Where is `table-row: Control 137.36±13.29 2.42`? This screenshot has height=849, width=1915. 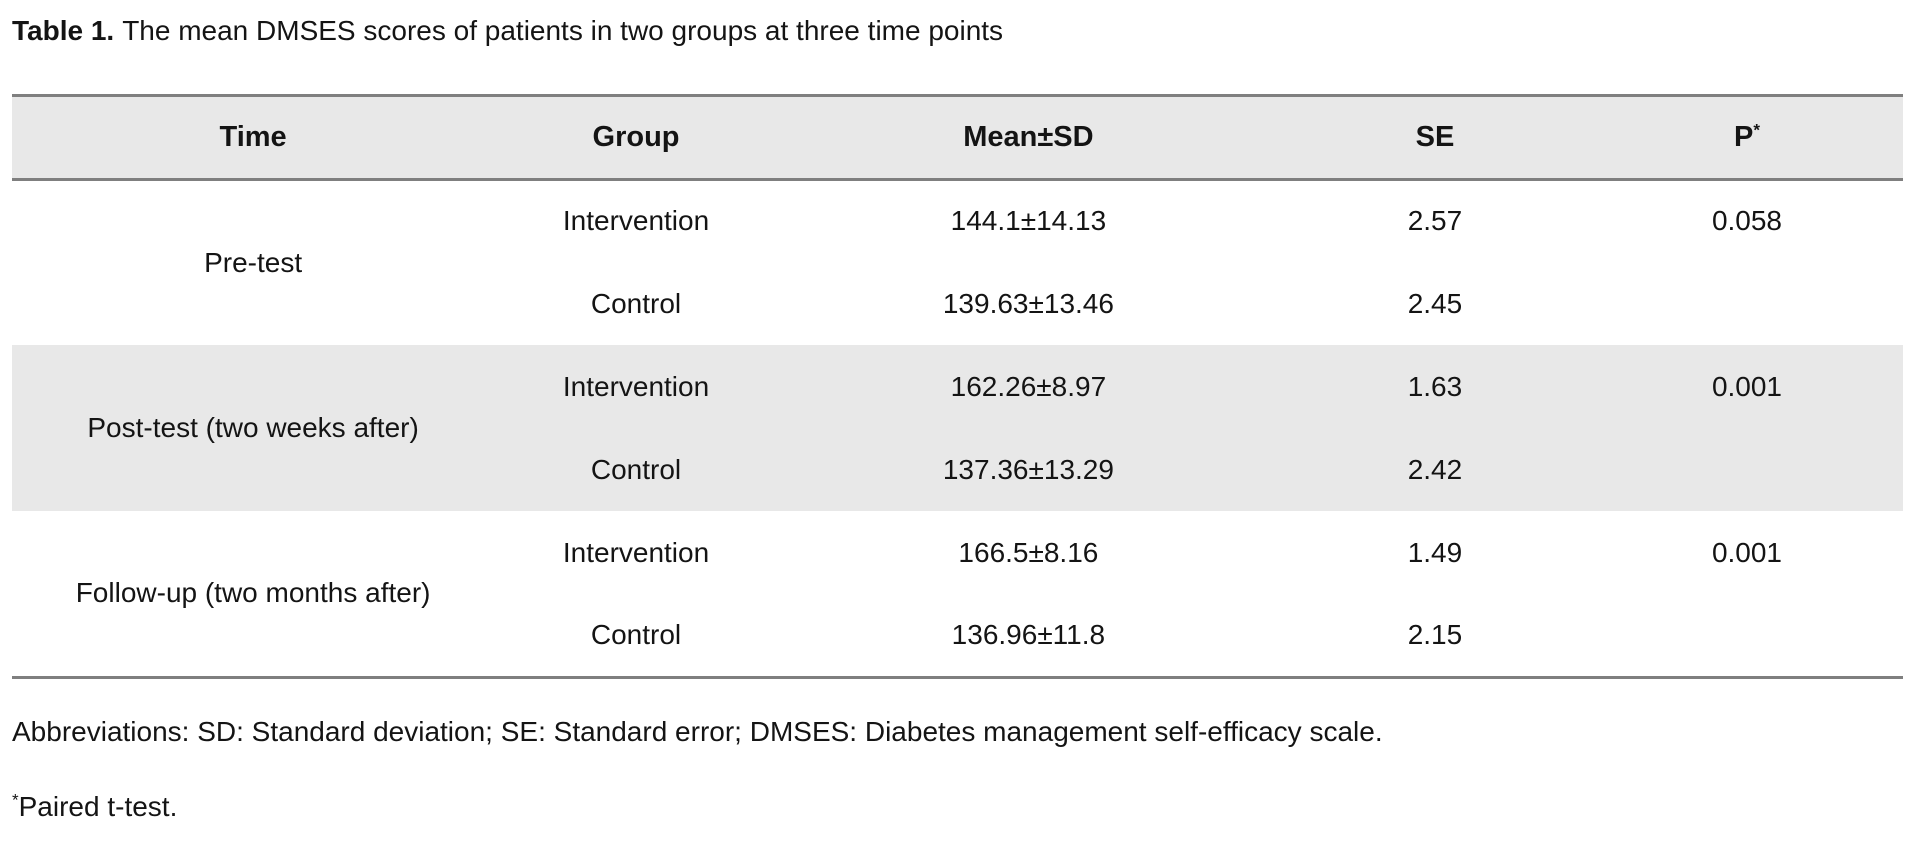 table-row: Control 137.36±13.29 2.42 is located at coordinates (957, 469).